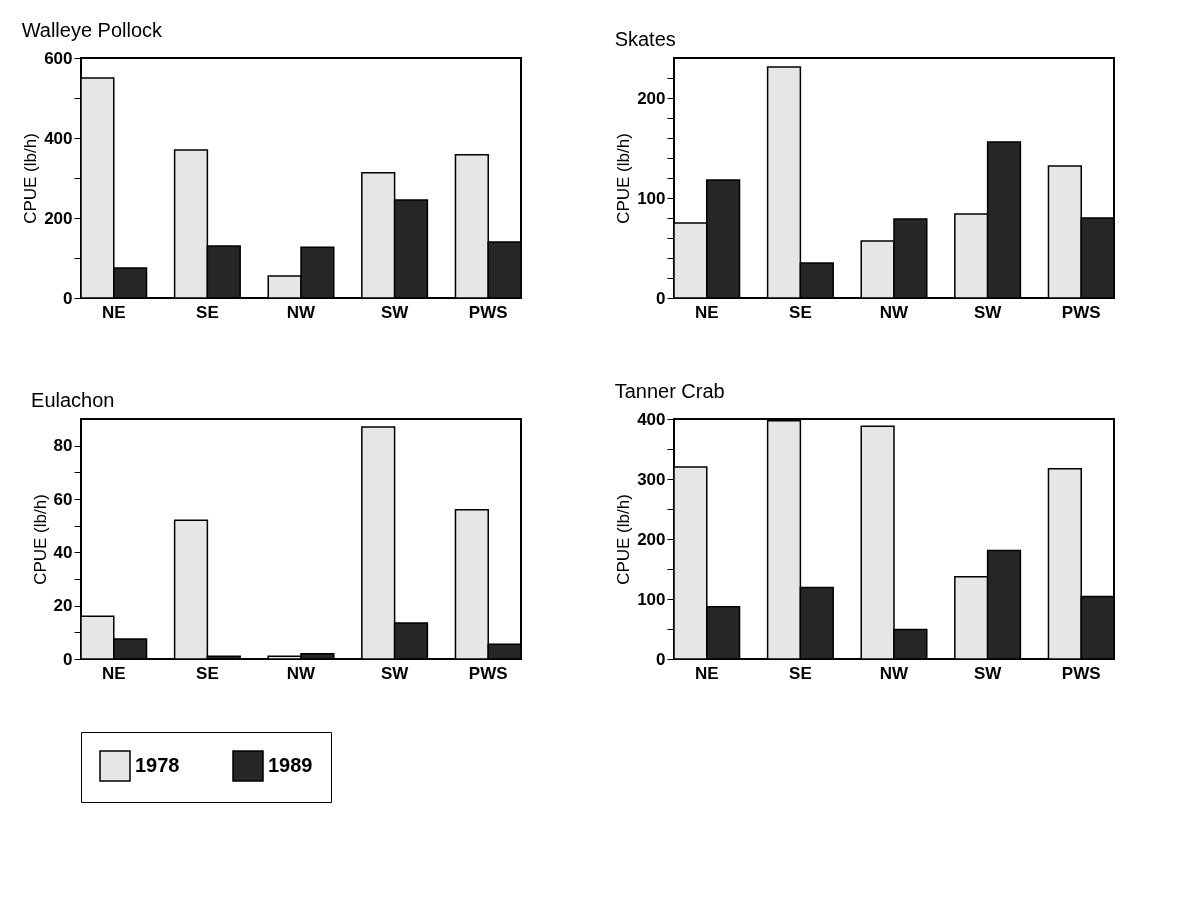 This screenshot has width=1188, height=906. Describe the element at coordinates (290, 765) in the screenshot. I see `legend-label: 1989` at that location.